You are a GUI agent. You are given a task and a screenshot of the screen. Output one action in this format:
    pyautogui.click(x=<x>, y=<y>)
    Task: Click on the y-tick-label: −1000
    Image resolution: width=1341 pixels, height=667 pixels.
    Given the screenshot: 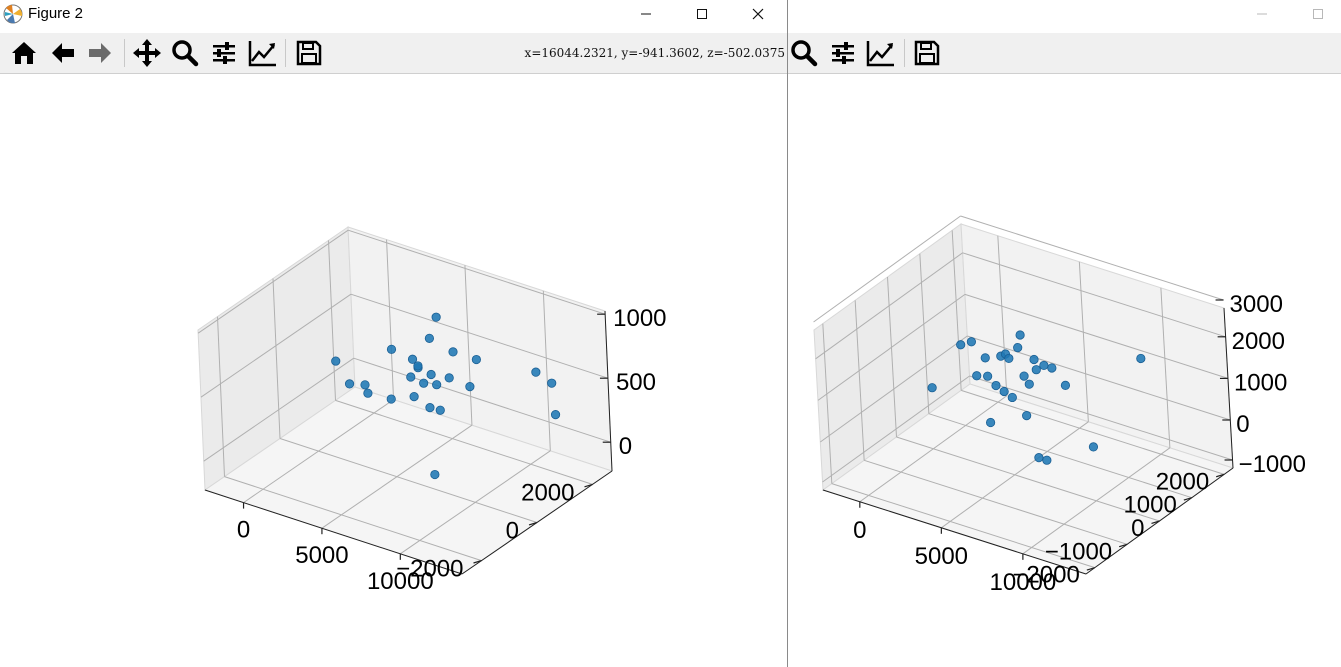 What is the action you would take?
    pyautogui.click(x=1078, y=551)
    